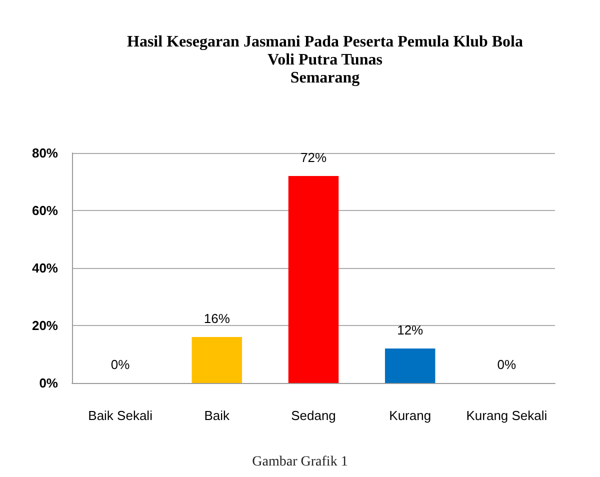  What do you see at coordinates (325, 60) in the screenshot?
I see `chart-title: Hasil Kesegaran Jasmani Pada Peserta Pemula Klub Bola Voli Putra Tunas Semarang` at bounding box center [325, 60].